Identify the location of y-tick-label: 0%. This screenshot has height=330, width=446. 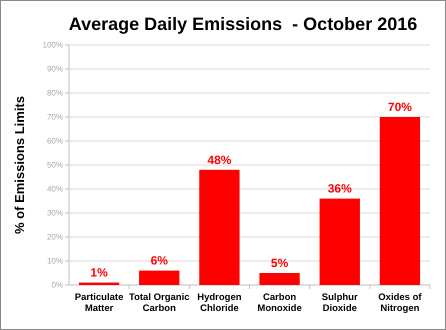
(57, 285).